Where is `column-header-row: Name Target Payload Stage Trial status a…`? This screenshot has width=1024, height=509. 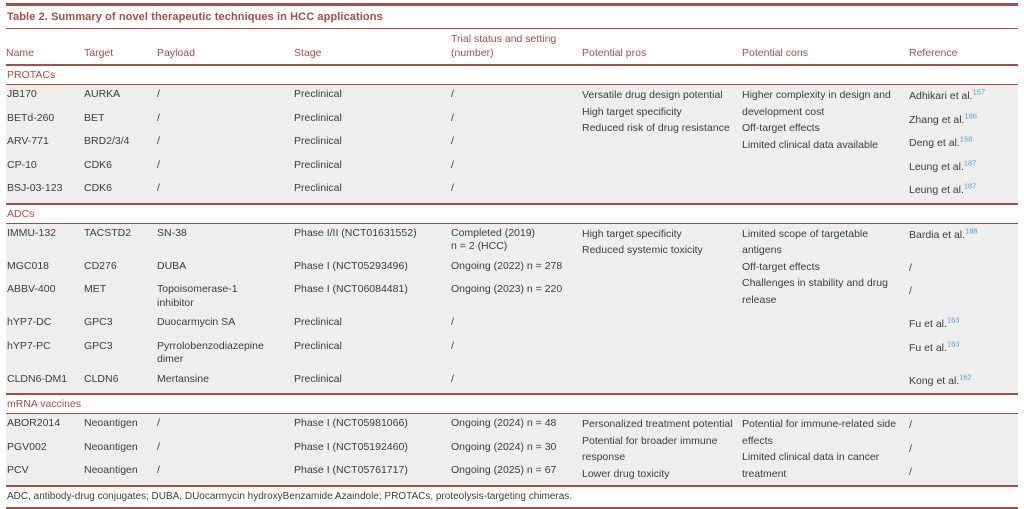 column-header-row: Name Target Payload Stage Trial status a… is located at coordinates (512, 47).